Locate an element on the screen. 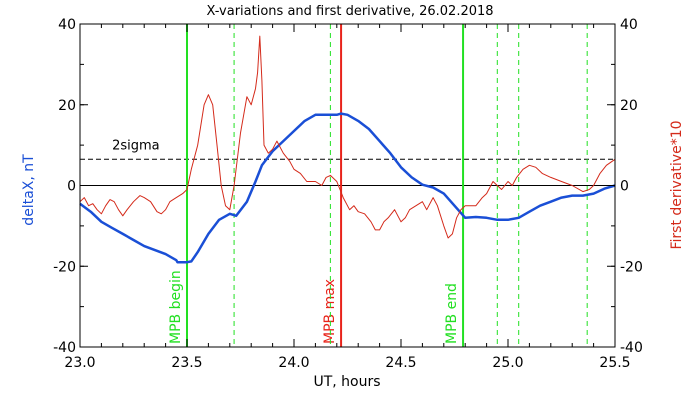 The height and width of the screenshot is (400, 700). x-tick-label: 25.0 is located at coordinates (507, 363).